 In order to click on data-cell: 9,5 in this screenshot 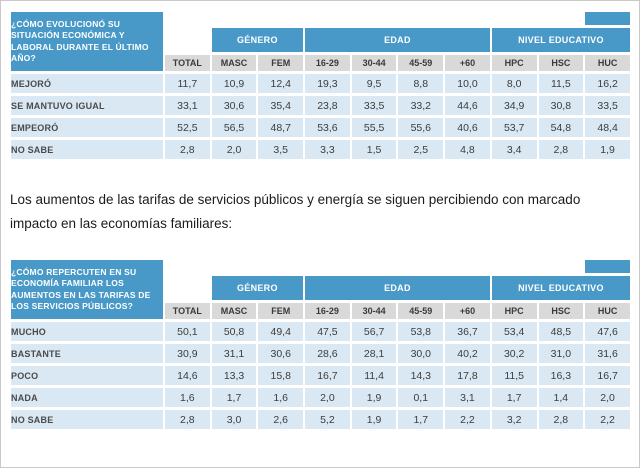, I will do `click(374, 83)`.